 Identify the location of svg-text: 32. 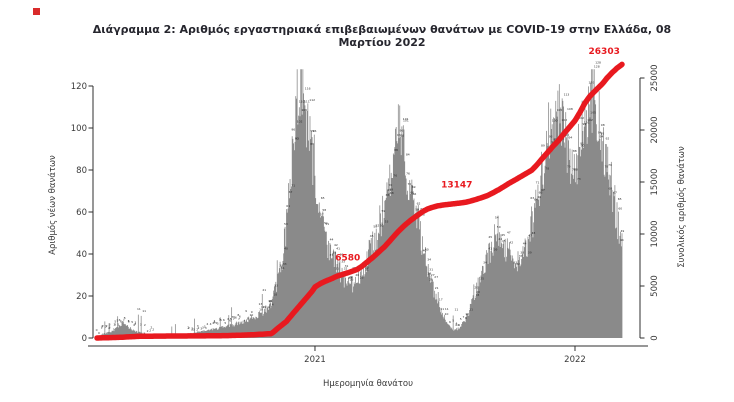
(518, 264).